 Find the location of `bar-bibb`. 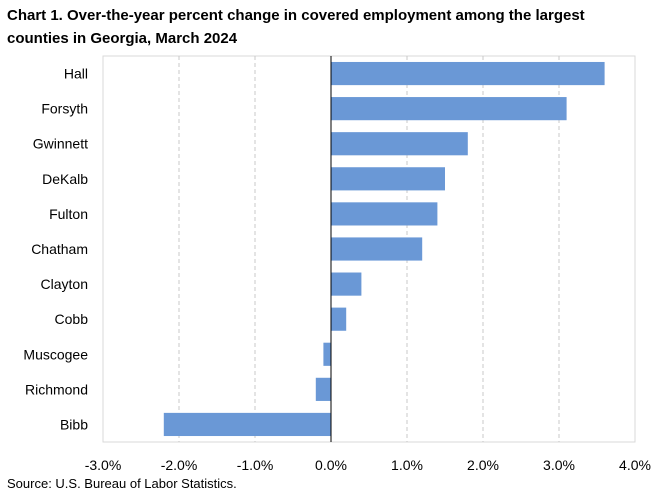

bar-bibb is located at coordinates (247, 424).